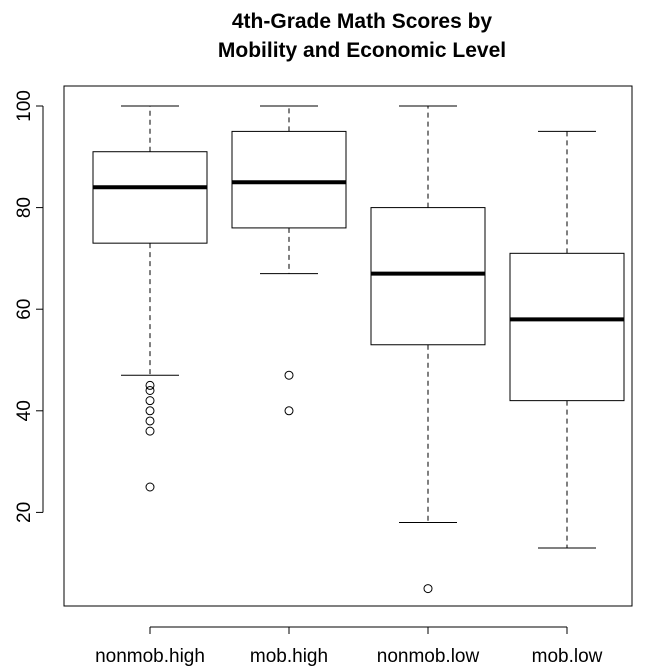 The height and width of the screenshot is (667, 647). I want to click on box-group-mob.high, so click(289, 260).